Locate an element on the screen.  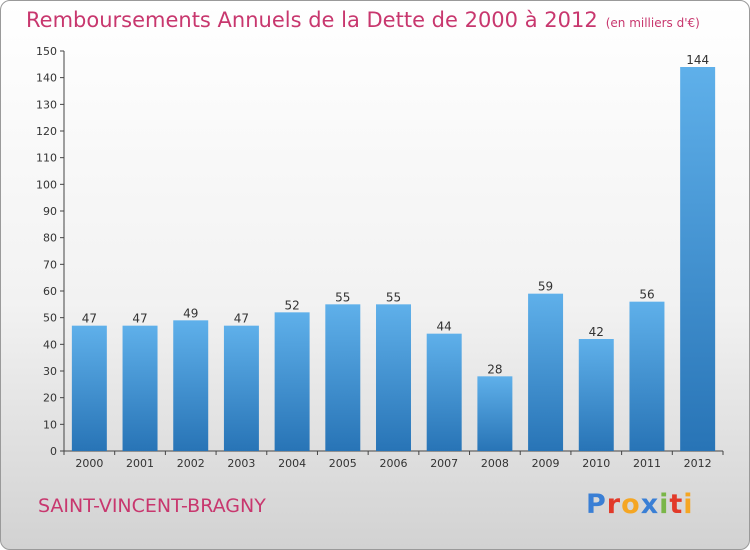
data-label: 56 is located at coordinates (646, 295).